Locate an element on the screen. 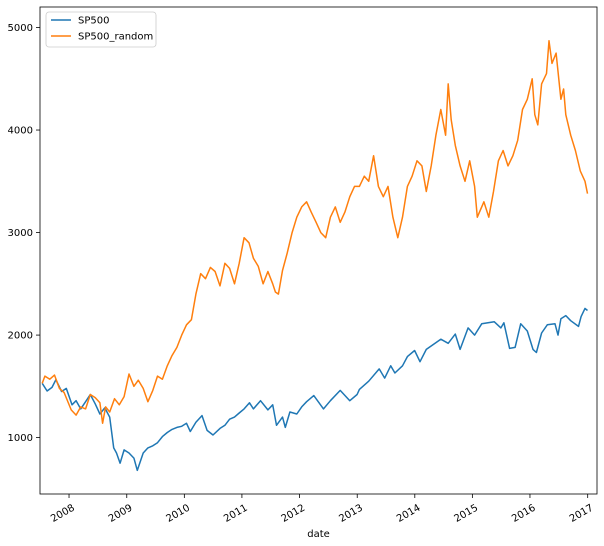 Image resolution: width=604 pixels, height=546 pixels. y-tick-label: 1000 is located at coordinates (20, 438).